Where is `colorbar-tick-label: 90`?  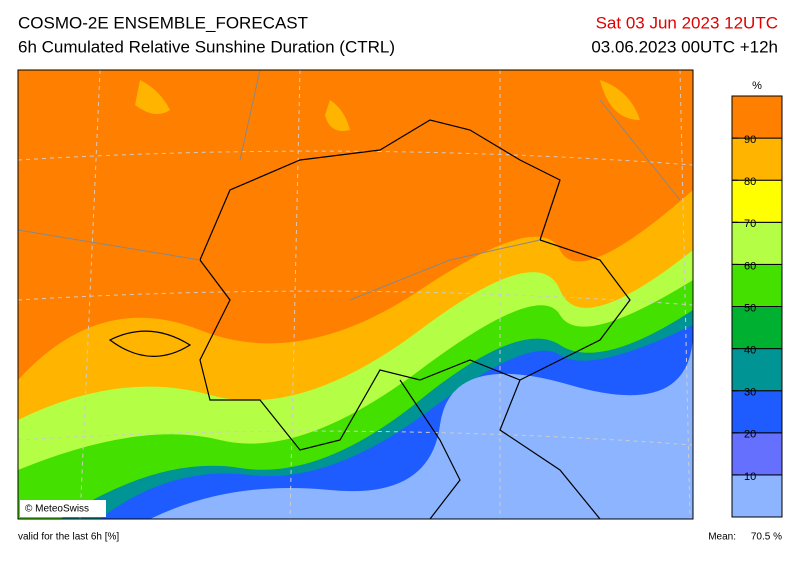 colorbar-tick-label: 90 is located at coordinates (750, 140).